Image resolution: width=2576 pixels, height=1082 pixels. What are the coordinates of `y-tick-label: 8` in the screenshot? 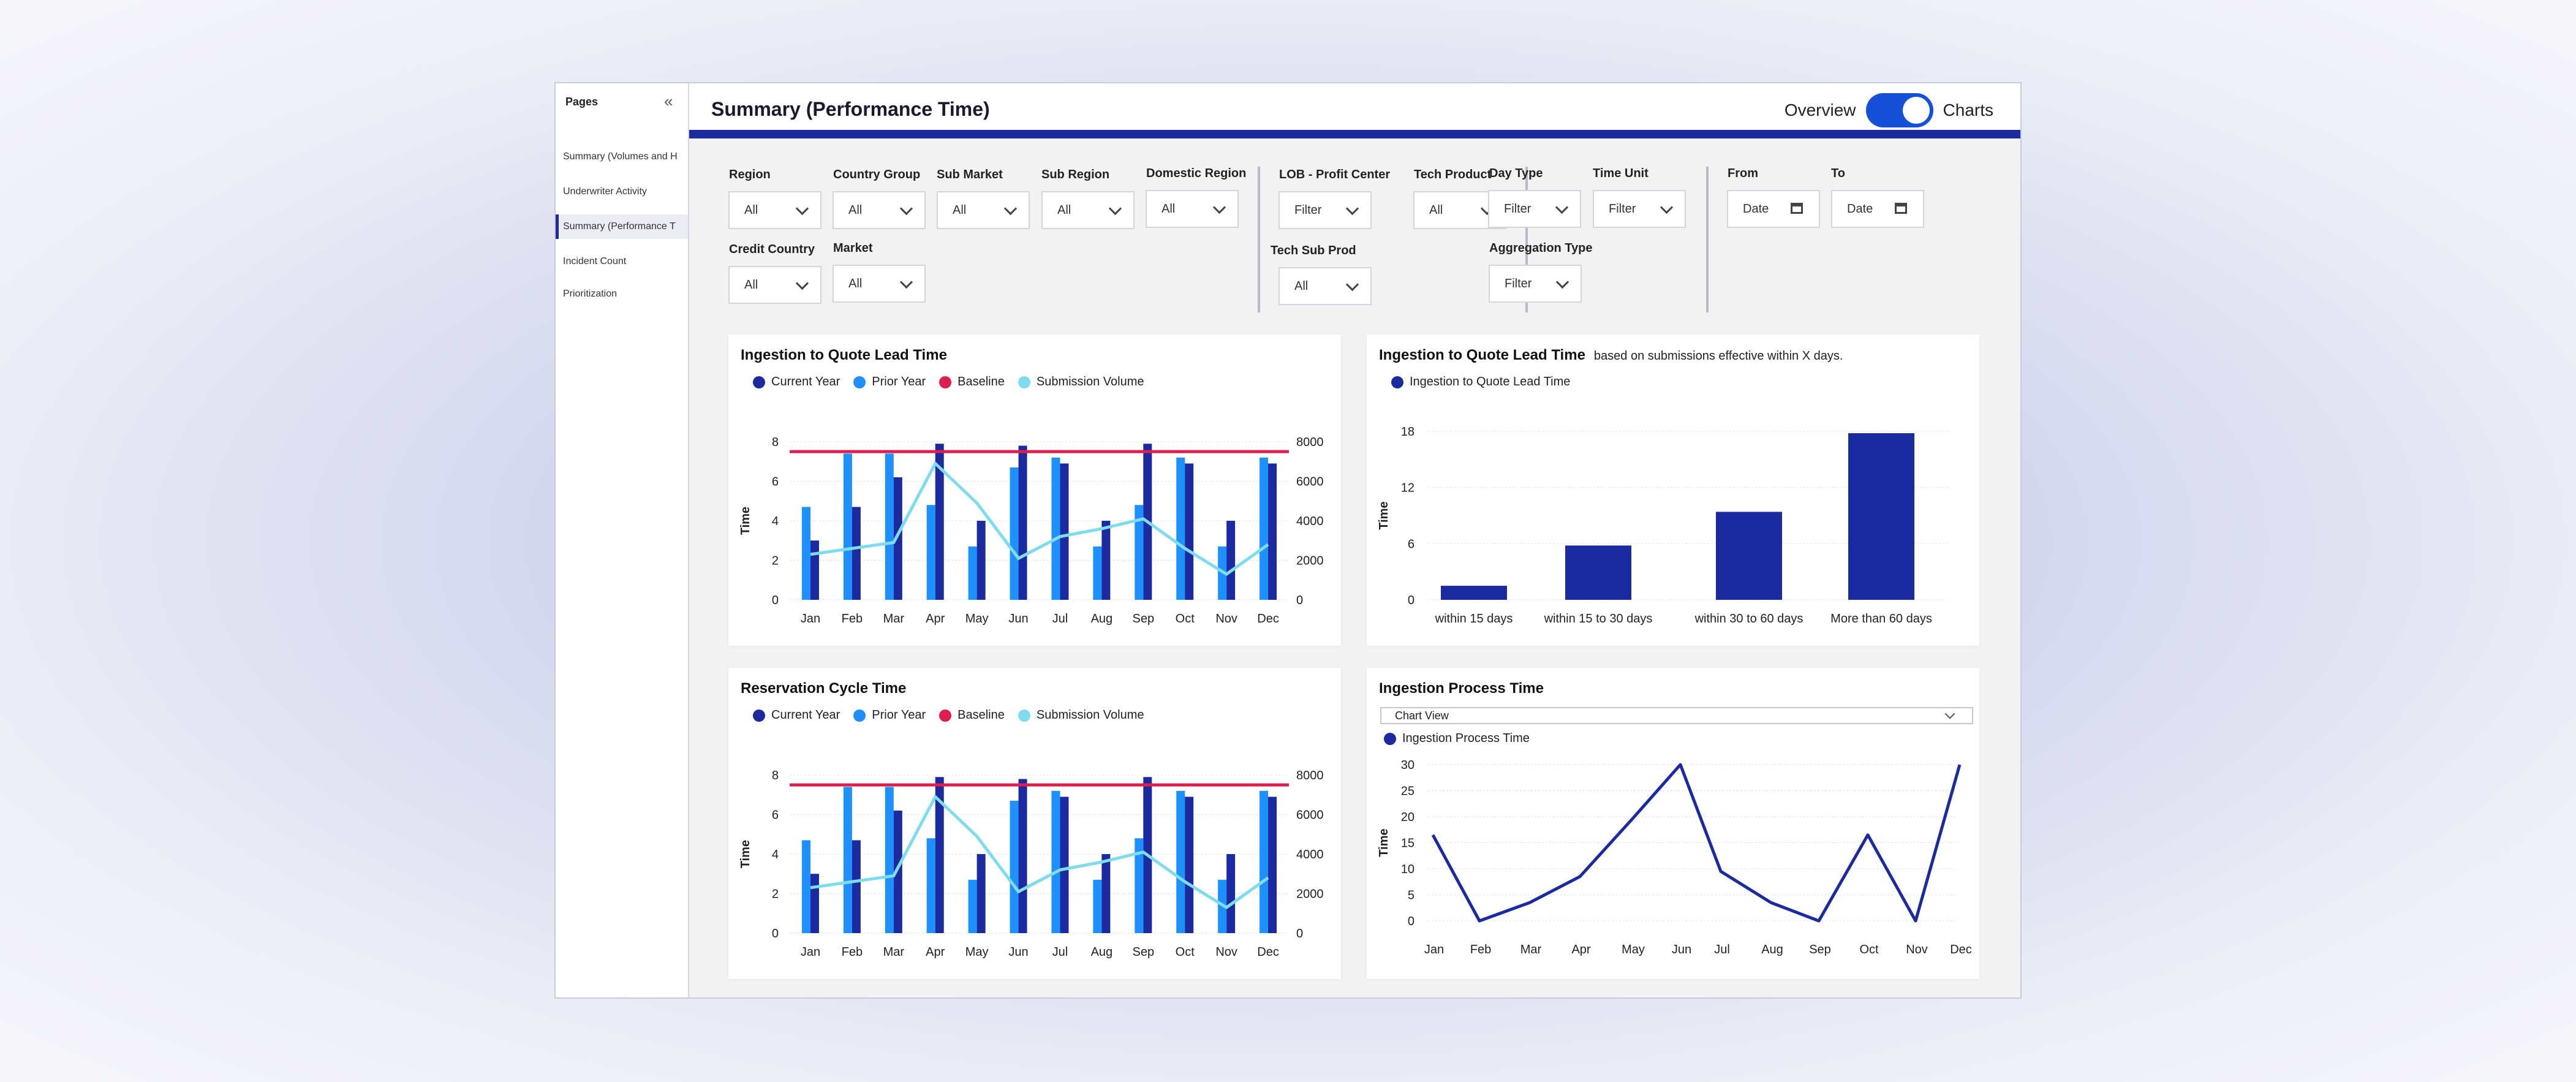 It's located at (775, 775).